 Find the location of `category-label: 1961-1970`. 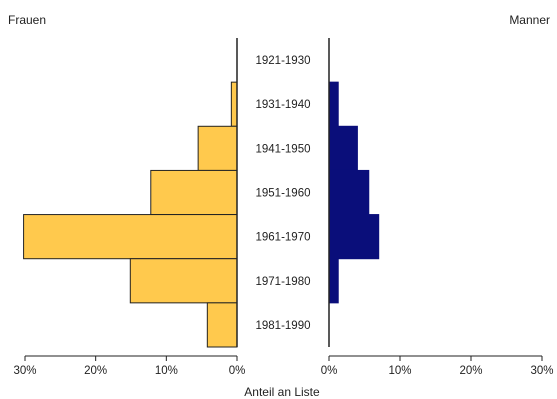

category-label: 1961-1970 is located at coordinates (283, 238).